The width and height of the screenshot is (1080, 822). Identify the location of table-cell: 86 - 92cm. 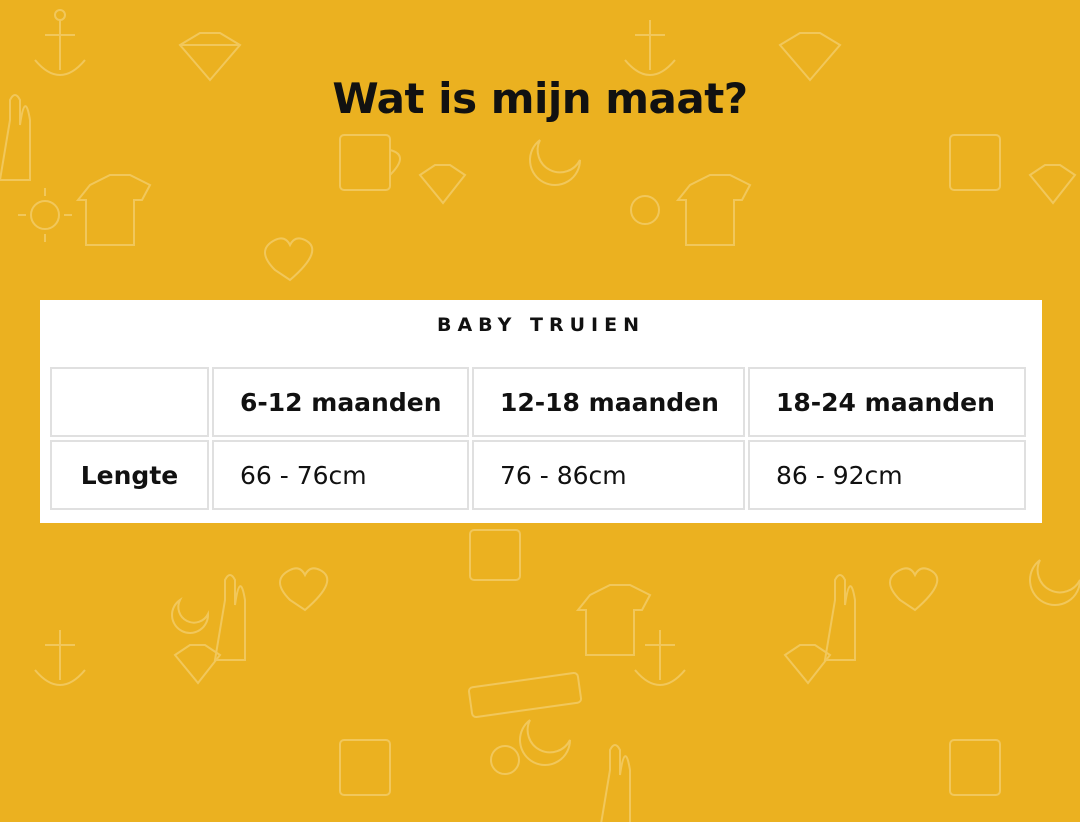
(887, 475).